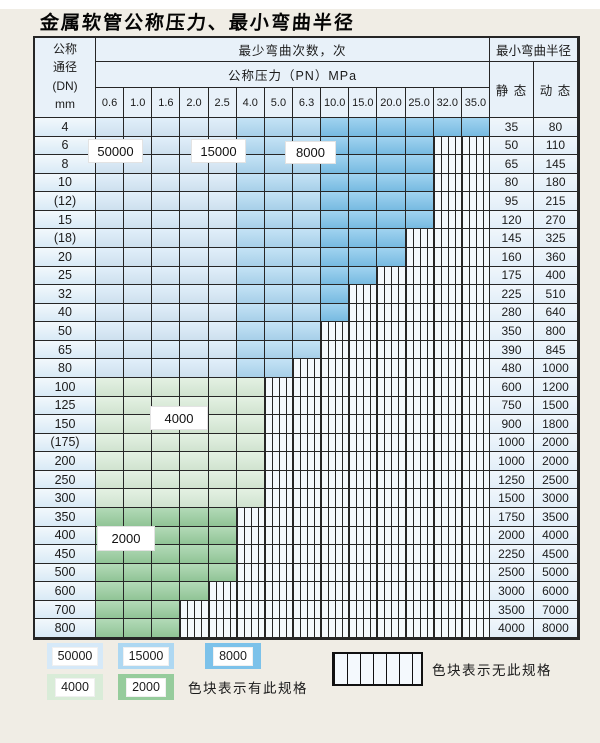 The image size is (600, 743). I want to click on static-value-cell: 480, so click(511, 368).